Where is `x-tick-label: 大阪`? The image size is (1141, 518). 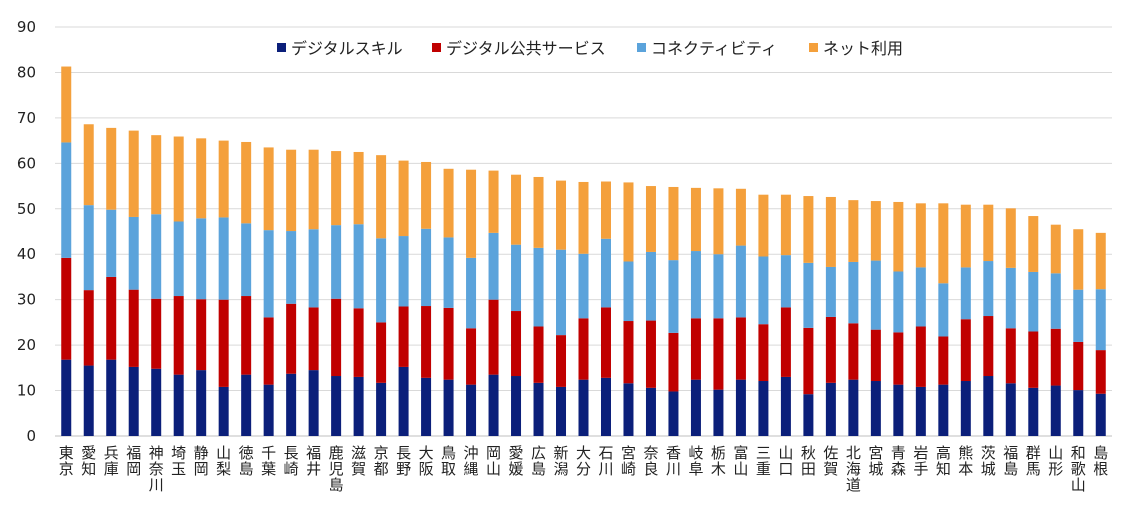 x-tick-label: 大阪 is located at coordinates (426, 461).